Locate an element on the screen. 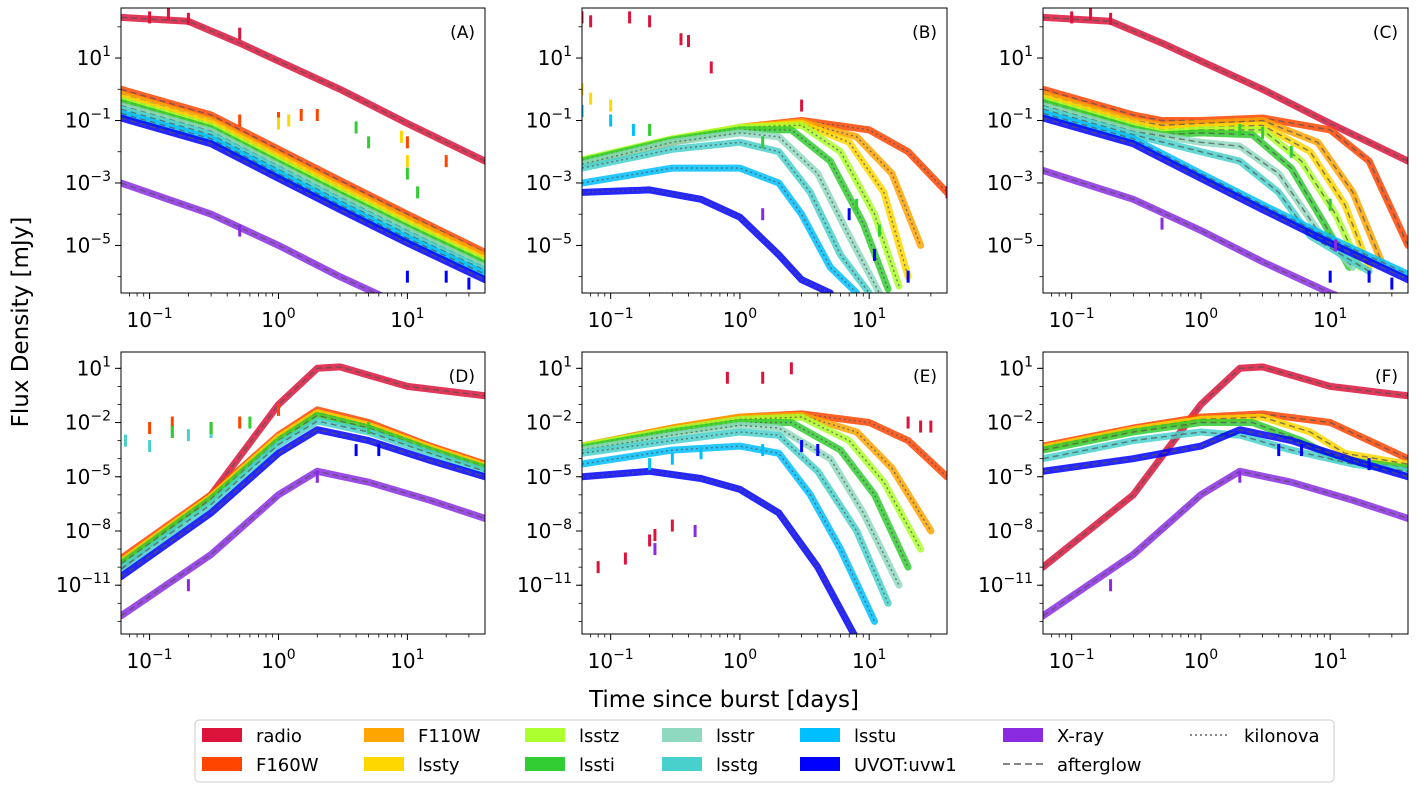  legend-label: F160W is located at coordinates (287, 765).